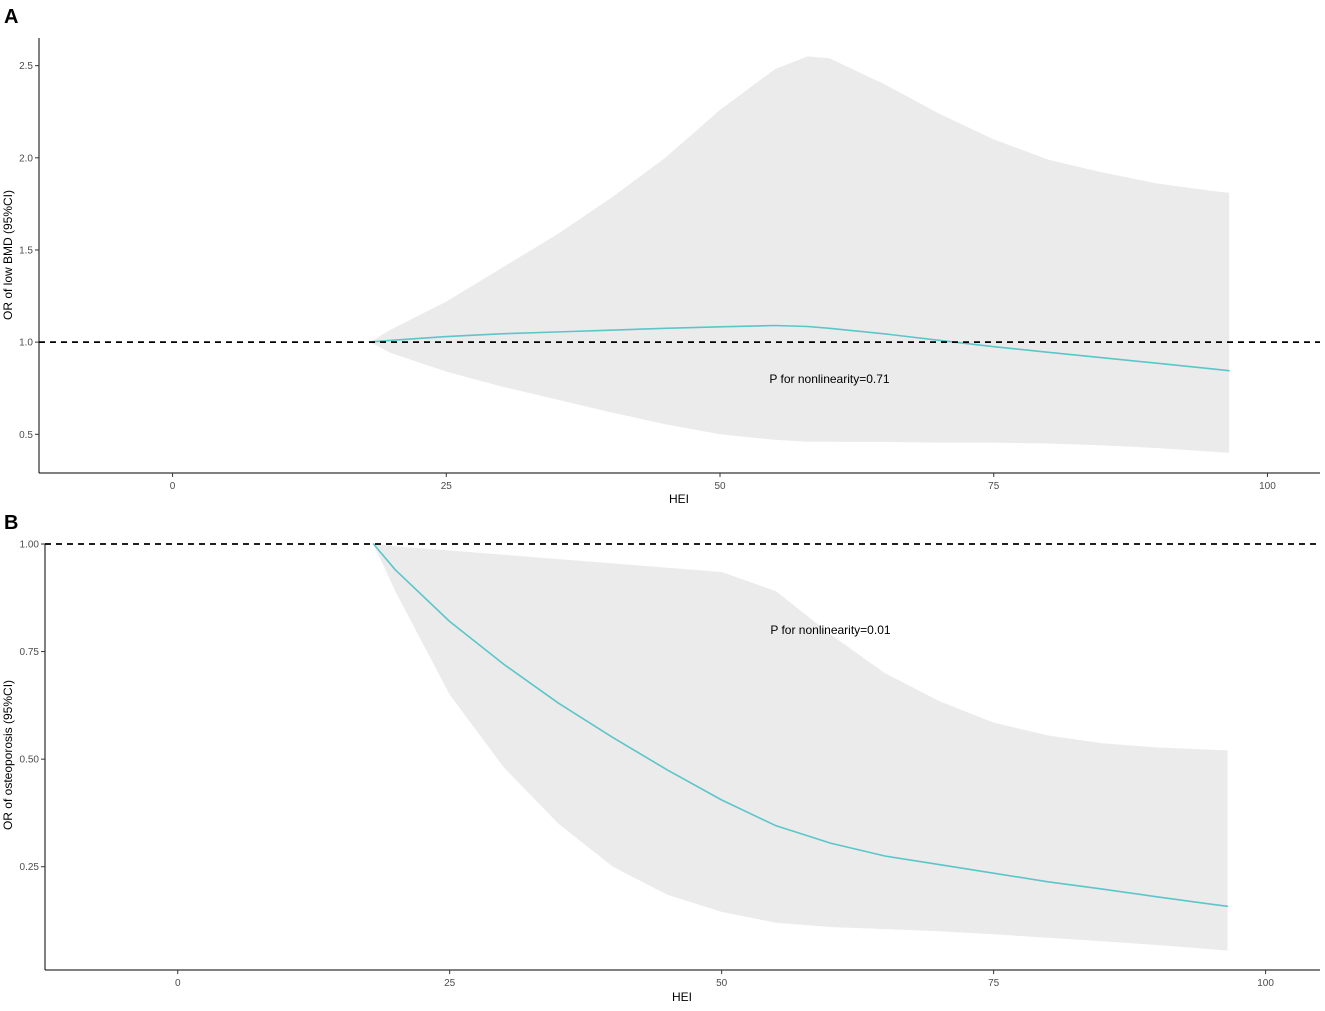  What do you see at coordinates (682, 997) in the screenshot?
I see `x-axis-title-b: HEI` at bounding box center [682, 997].